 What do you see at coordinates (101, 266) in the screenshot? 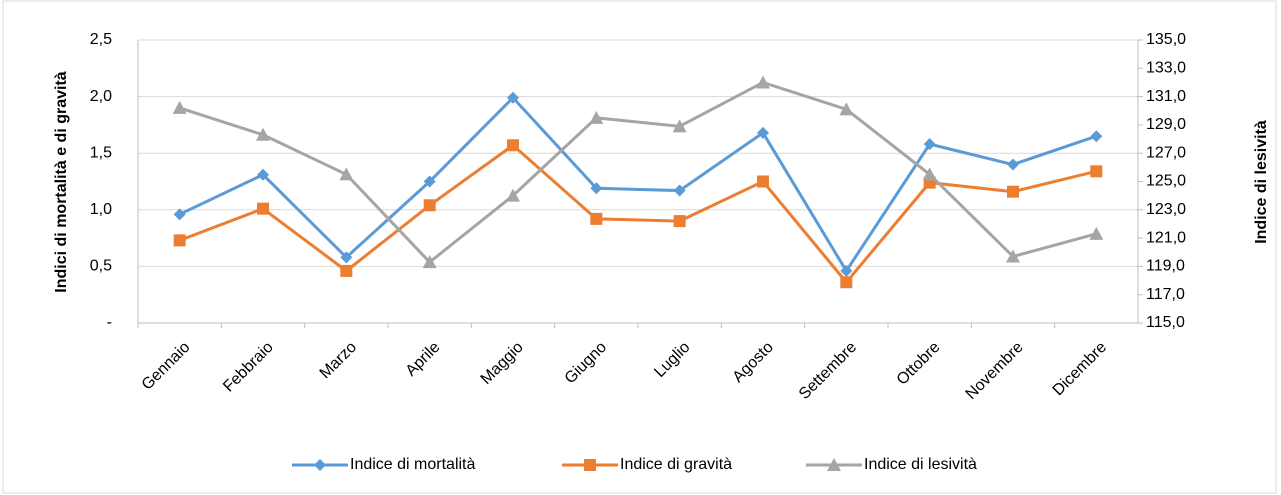
I see `y-tick-label: 0,5` at bounding box center [101, 266].